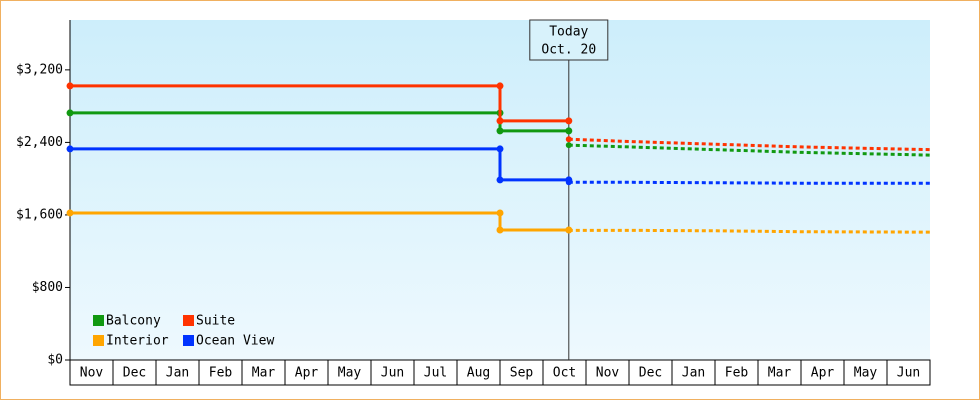  Describe the element at coordinates (137, 341) in the screenshot. I see `legend-label: Interior` at that location.